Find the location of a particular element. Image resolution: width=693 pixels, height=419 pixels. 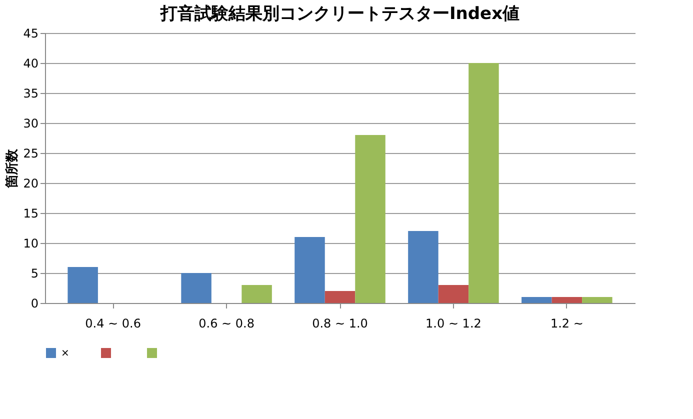

y-axis-title: 箇所数 is located at coordinates (12, 168).